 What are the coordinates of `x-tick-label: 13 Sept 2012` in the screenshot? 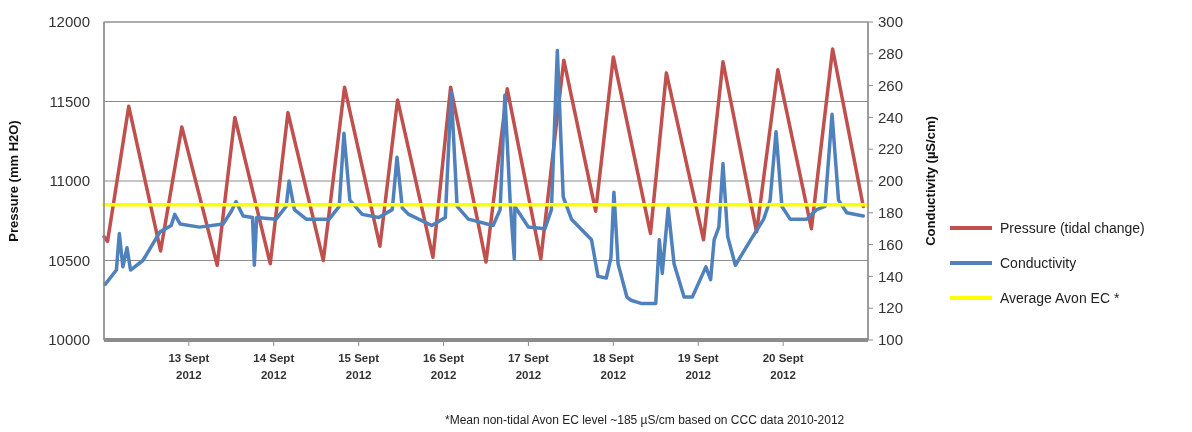 It's located at (189, 366).